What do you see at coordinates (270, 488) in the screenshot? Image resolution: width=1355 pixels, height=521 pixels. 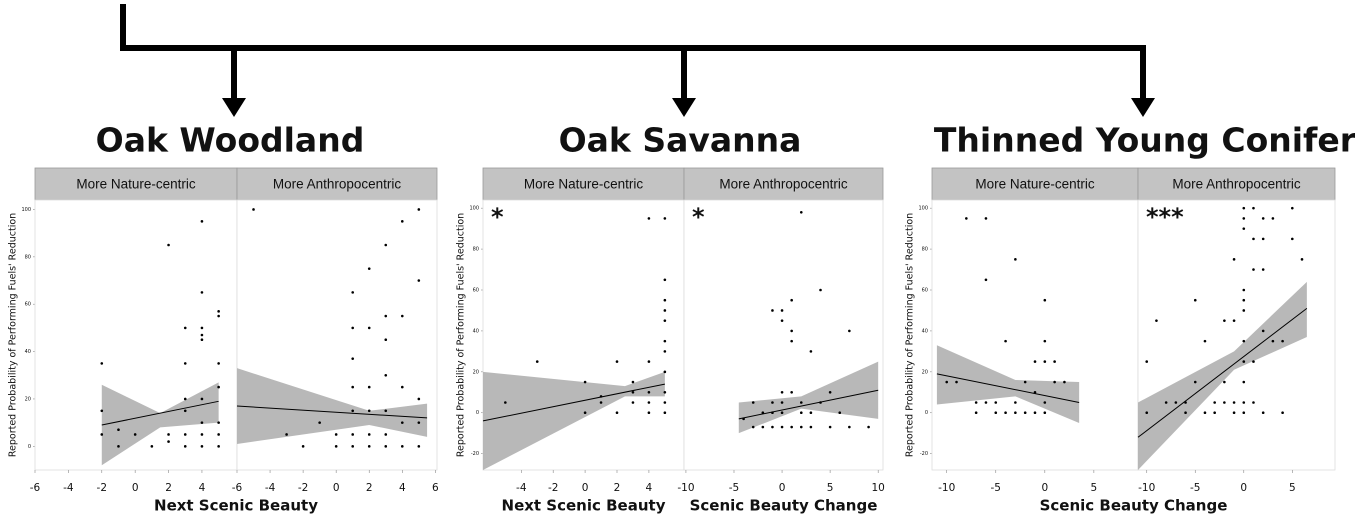 I see `x-tick-label: -4` at bounding box center [270, 488].